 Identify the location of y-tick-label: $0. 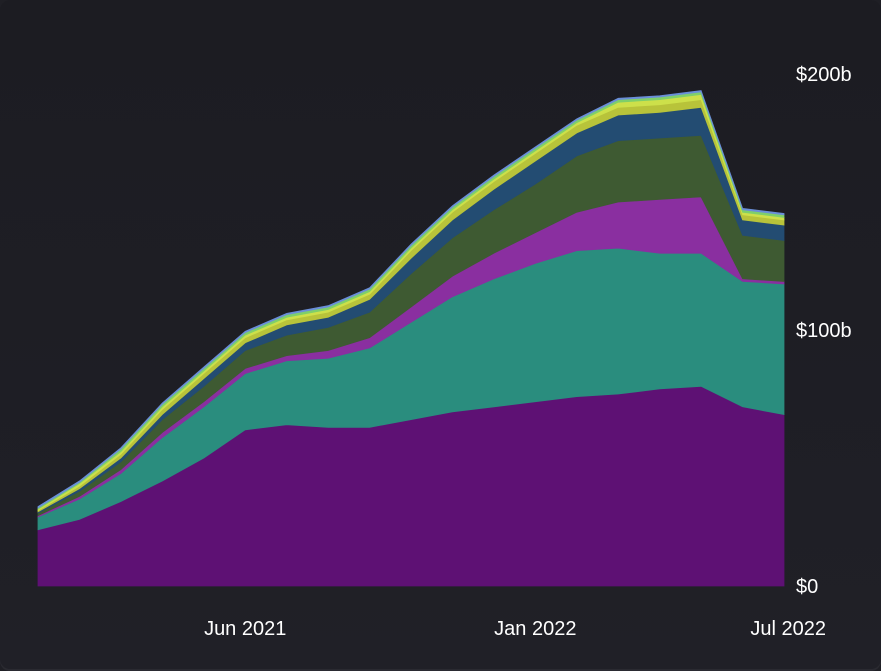
(807, 587).